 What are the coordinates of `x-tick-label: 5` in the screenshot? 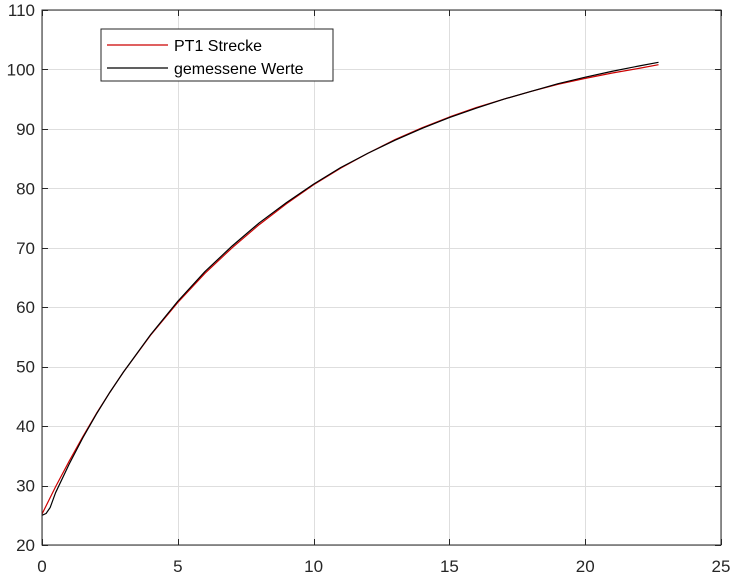 It's located at (177, 566).